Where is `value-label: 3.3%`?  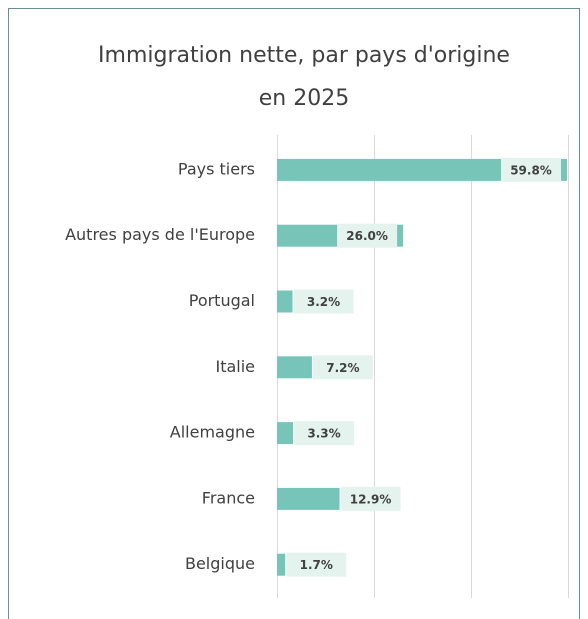
value-label: 3.3% is located at coordinates (323, 434).